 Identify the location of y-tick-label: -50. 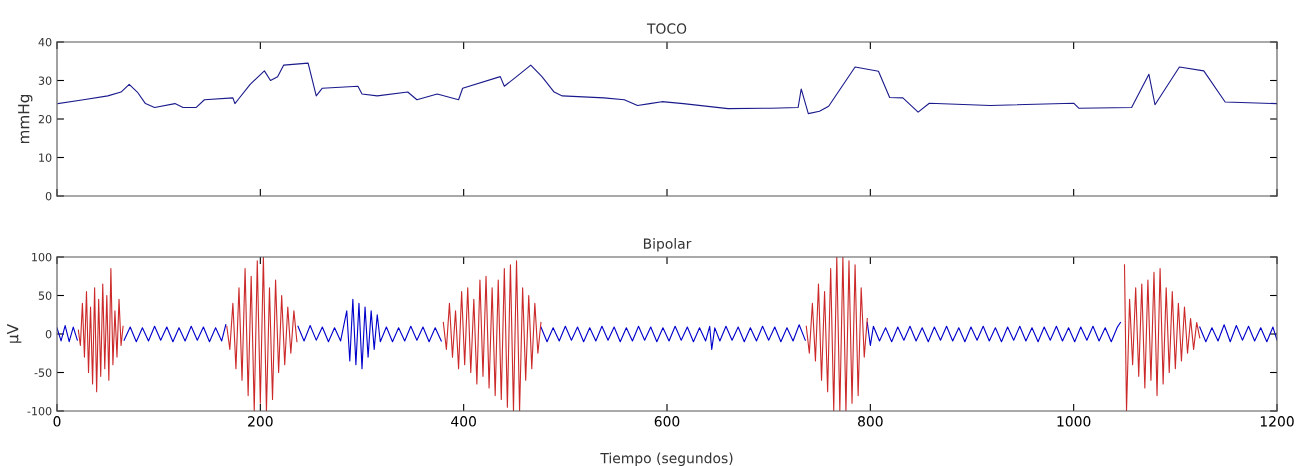
(43, 372).